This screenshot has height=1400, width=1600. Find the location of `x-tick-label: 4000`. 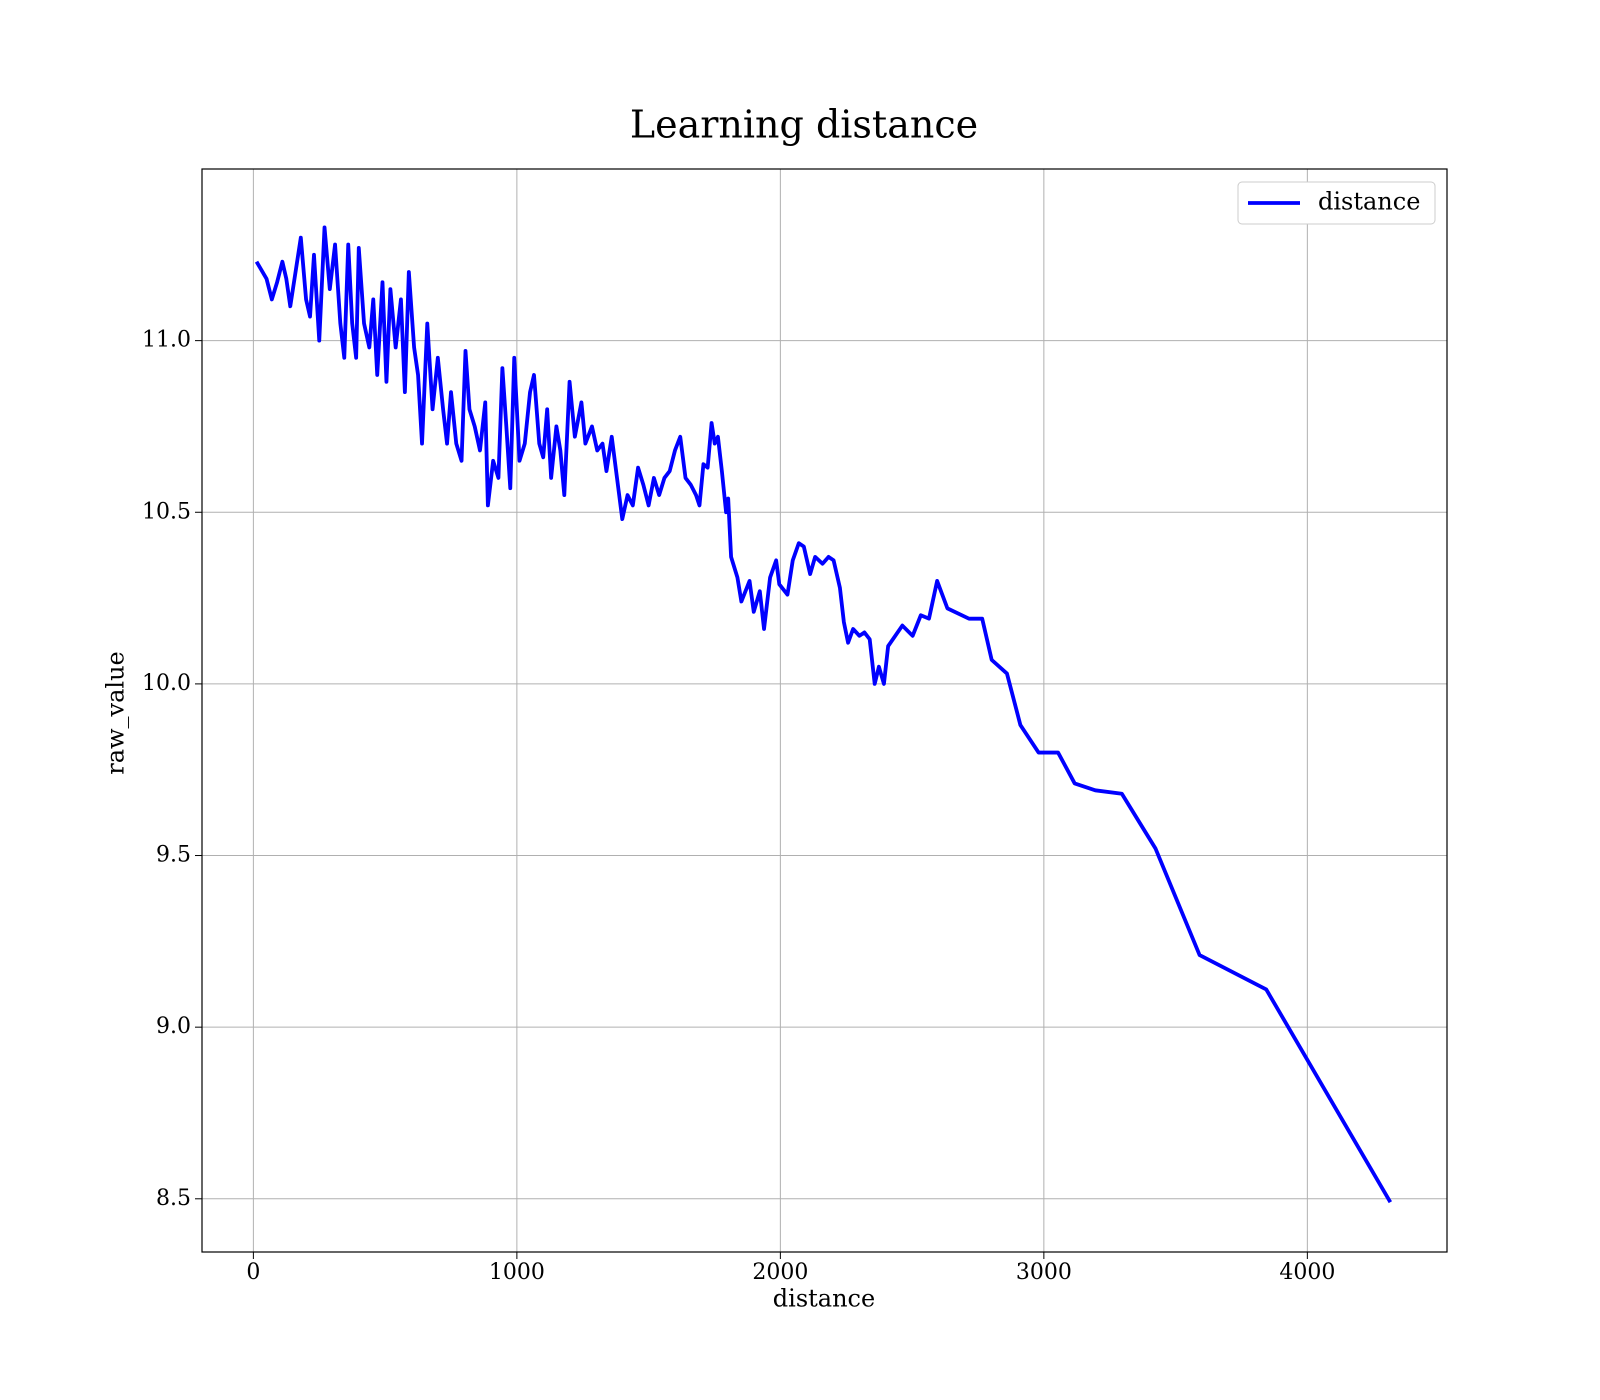

x-tick-label: 4000 is located at coordinates (1307, 1272).